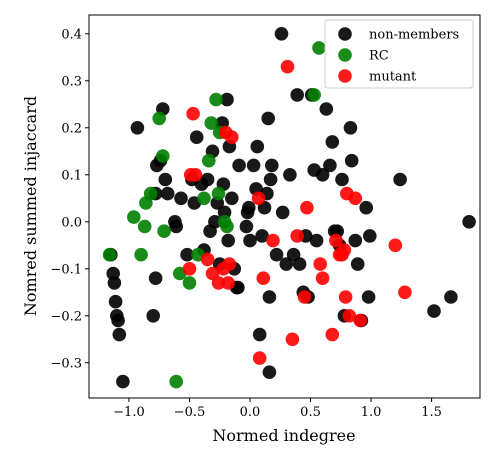 The height and width of the screenshot is (466, 495). I want to click on y-tick-label: 0.1, so click(71, 175).